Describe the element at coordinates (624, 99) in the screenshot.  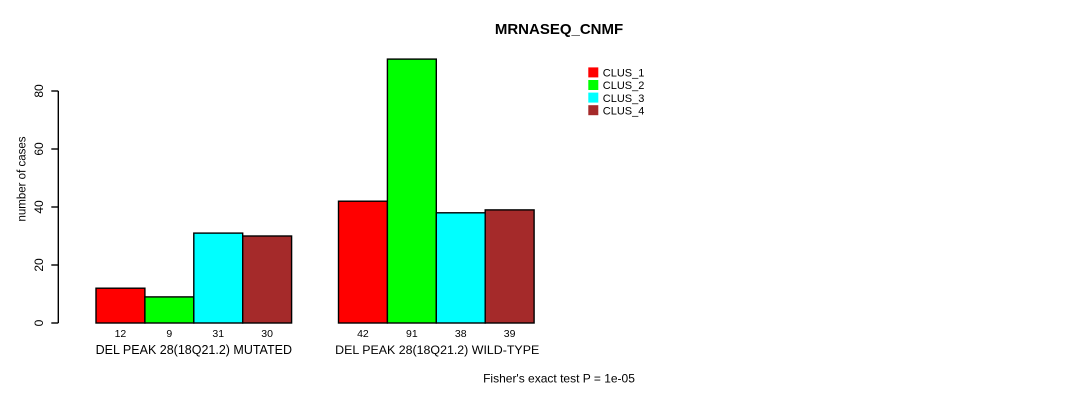
I see `svg-text: CLUS_3` at that location.